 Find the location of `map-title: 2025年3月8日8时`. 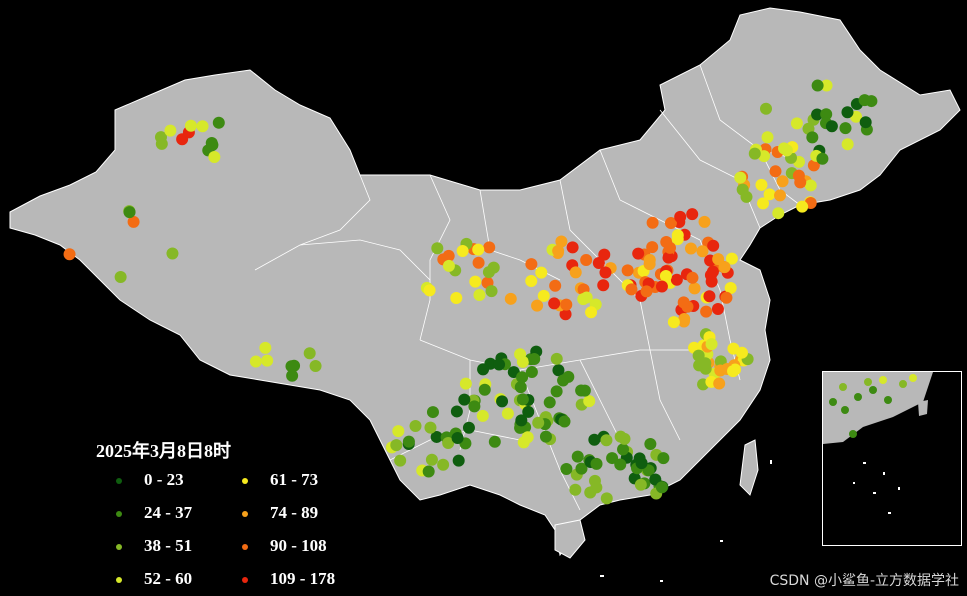

map-title: 2025年3月8日8时 is located at coordinates (163, 451).